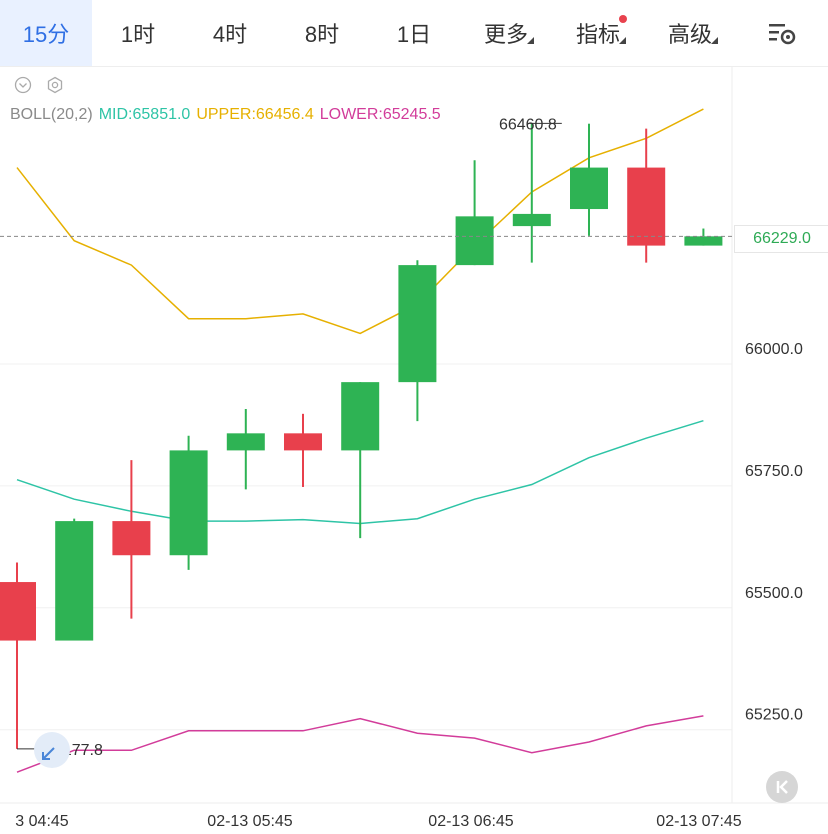  What do you see at coordinates (528, 124) in the screenshot?
I see `high-price-label: 66460.8` at bounding box center [528, 124].